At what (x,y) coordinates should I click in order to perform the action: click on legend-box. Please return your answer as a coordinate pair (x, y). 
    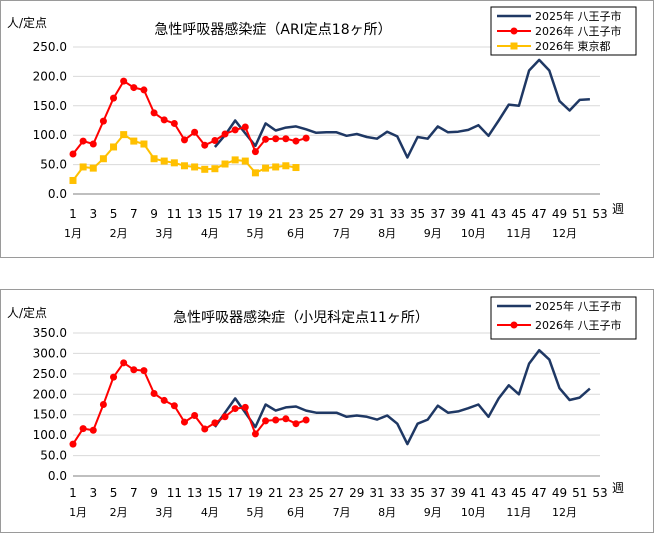
    Looking at the image, I should click on (563, 318).